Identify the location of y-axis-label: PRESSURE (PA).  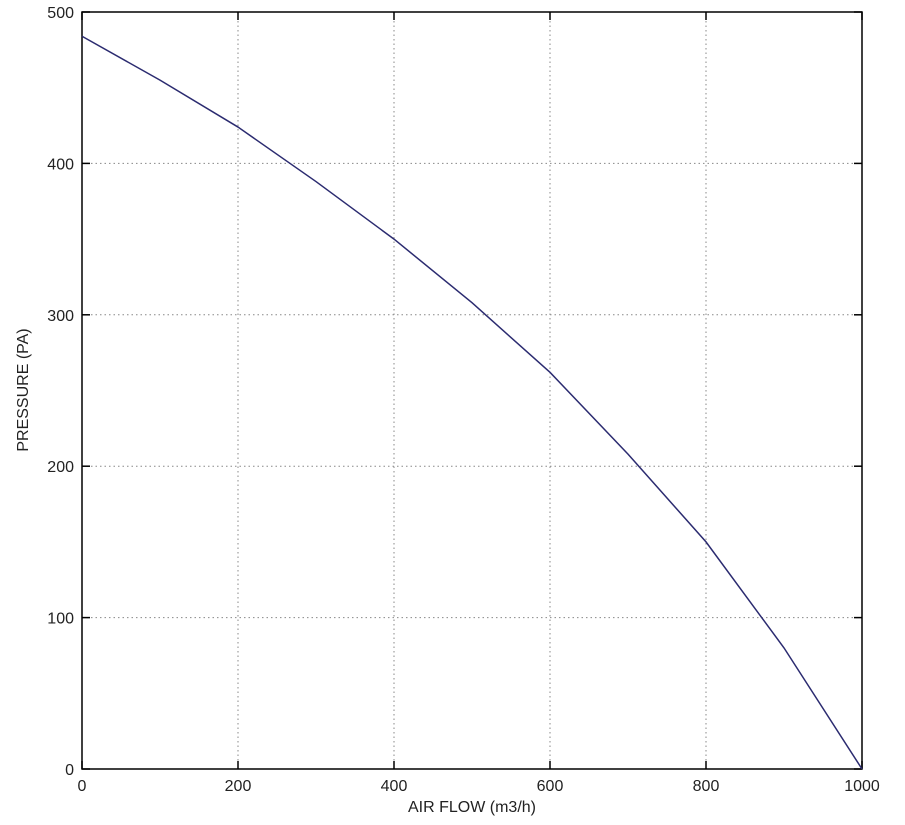
(23, 389).